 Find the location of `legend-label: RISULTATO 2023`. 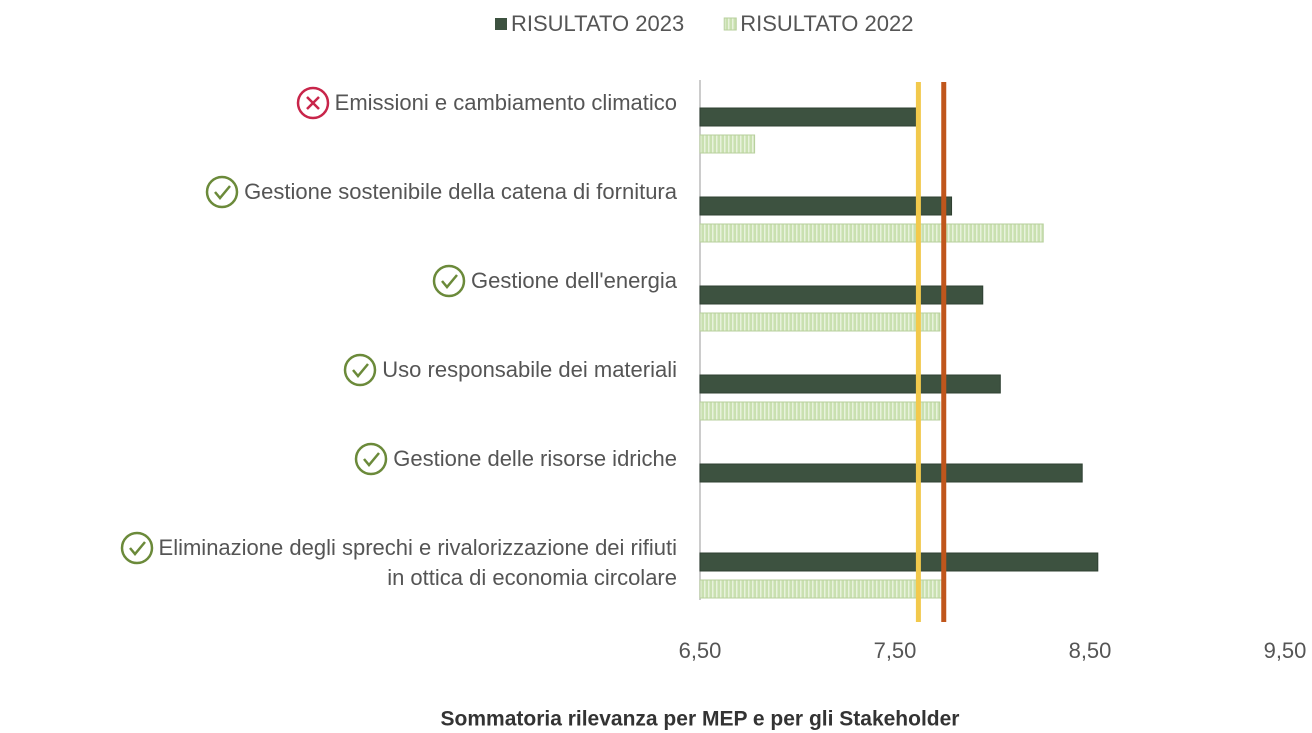

legend-label: RISULTATO 2023 is located at coordinates (597, 23).